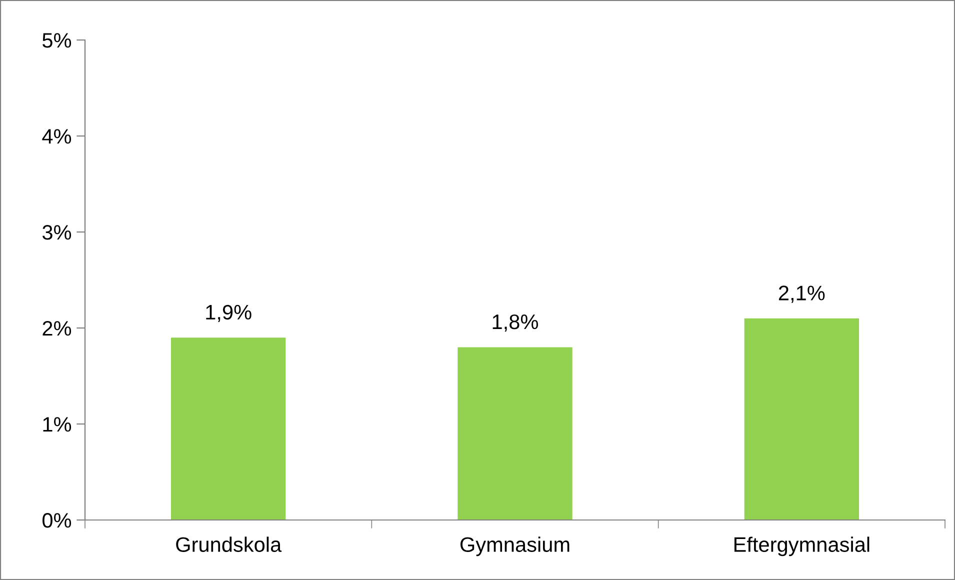  What do you see at coordinates (229, 544) in the screenshot?
I see `x-tick-label: Grundskola` at bounding box center [229, 544].